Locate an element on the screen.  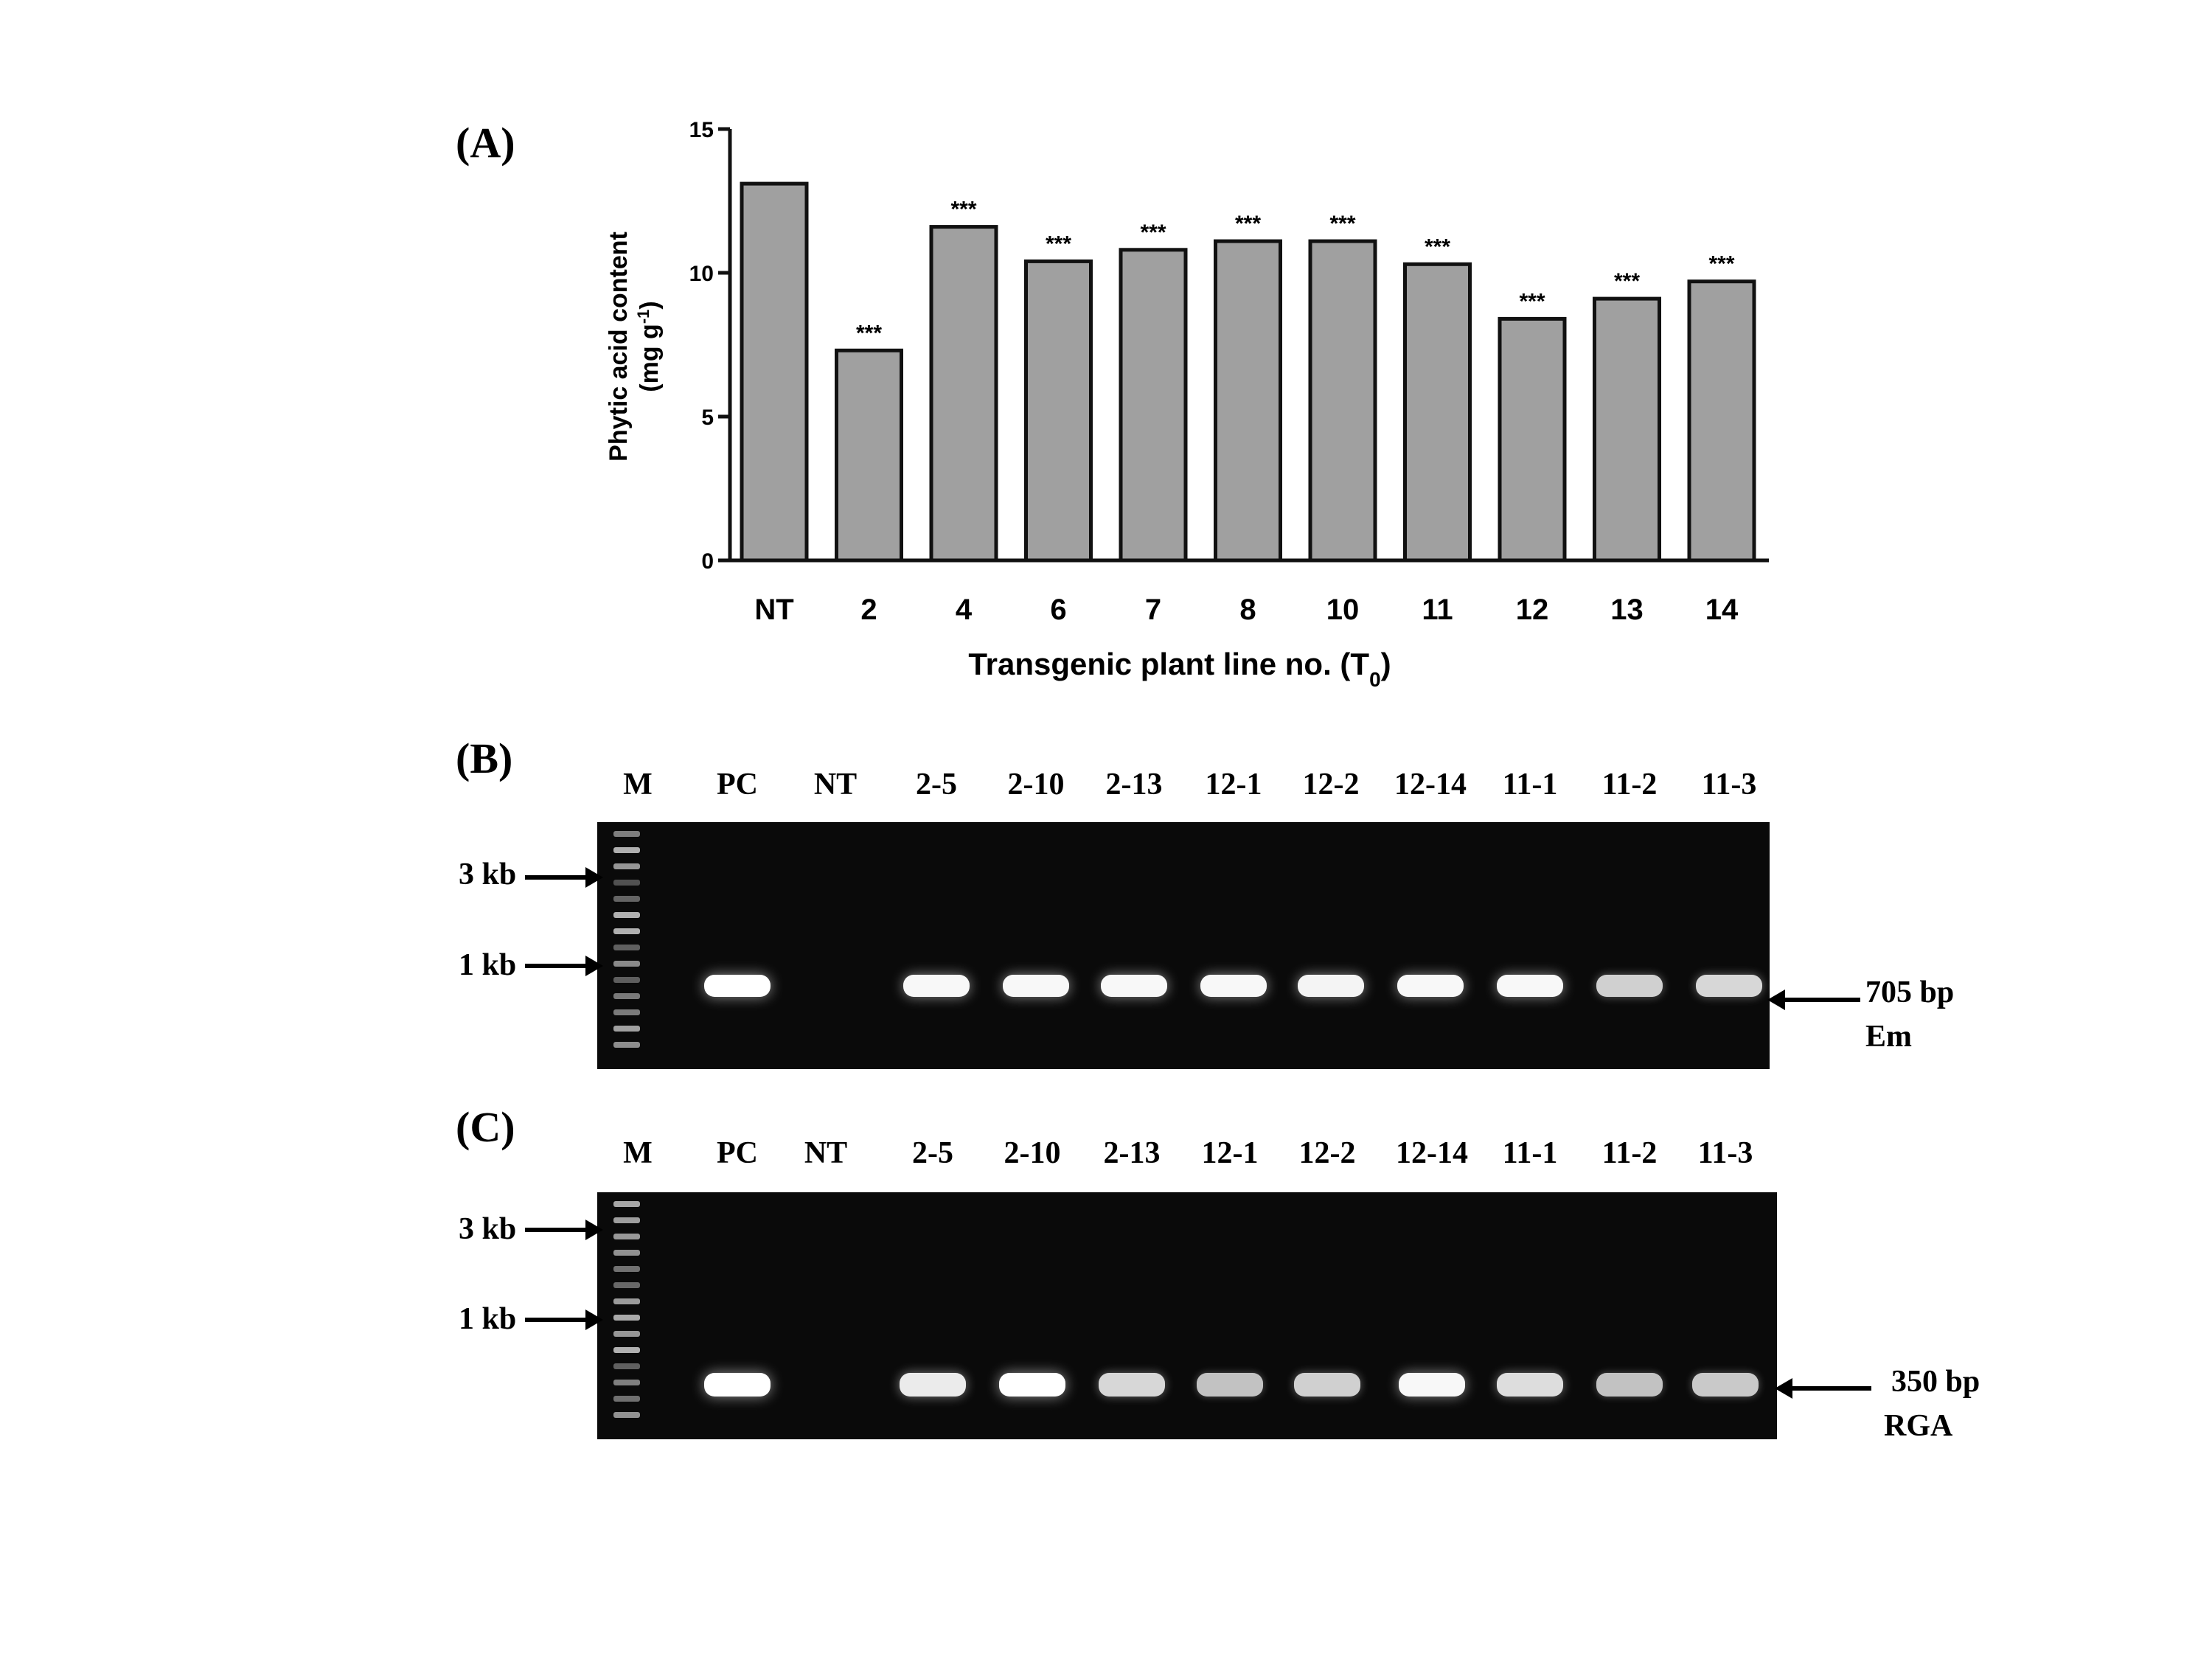
gel-b-product-size: 705 bp is located at coordinates (1909, 992).